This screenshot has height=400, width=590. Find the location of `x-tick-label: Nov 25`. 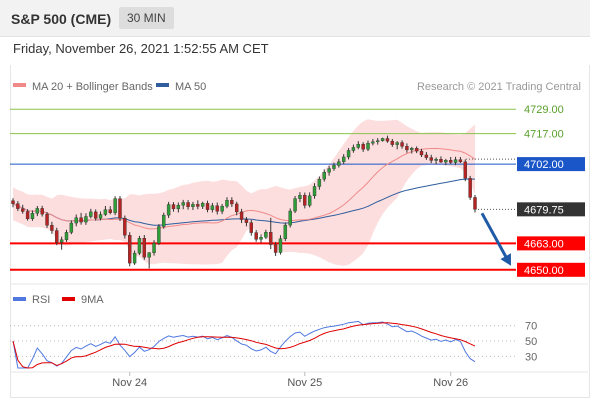

x-tick-label: Nov 25 is located at coordinates (304, 383).